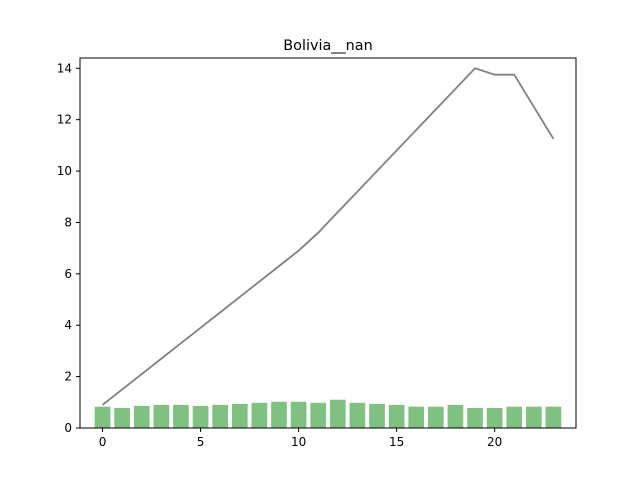 This screenshot has width=640, height=480. What do you see at coordinates (328, 414) in the screenshot?
I see `bars-layer` at bounding box center [328, 414].